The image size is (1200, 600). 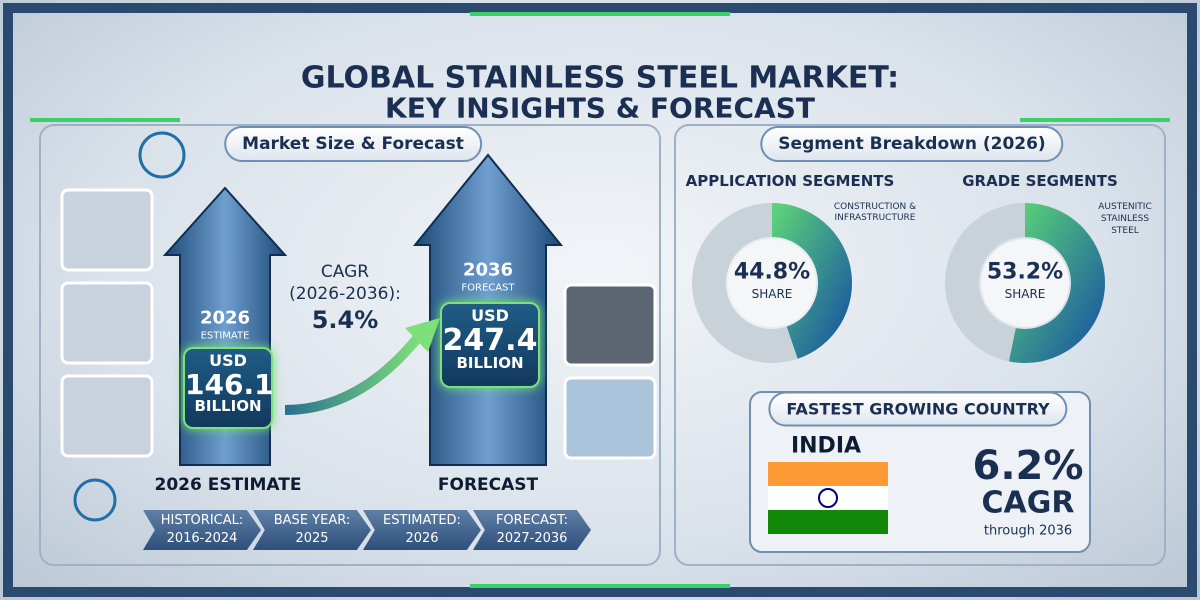 What do you see at coordinates (345, 320) in the screenshot?
I see `cagr-value: 5.4%` at bounding box center [345, 320].